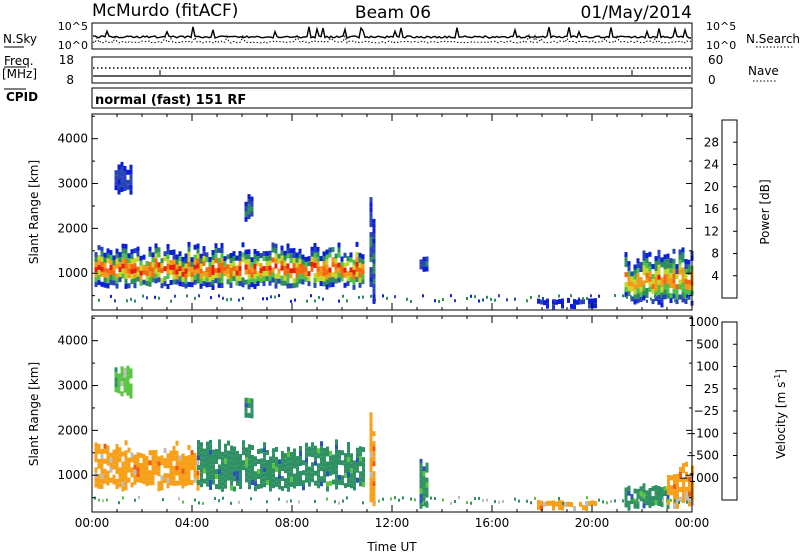  Describe the element at coordinates (292, 523) in the screenshot. I see `x-tick-label: 08:00` at that location.